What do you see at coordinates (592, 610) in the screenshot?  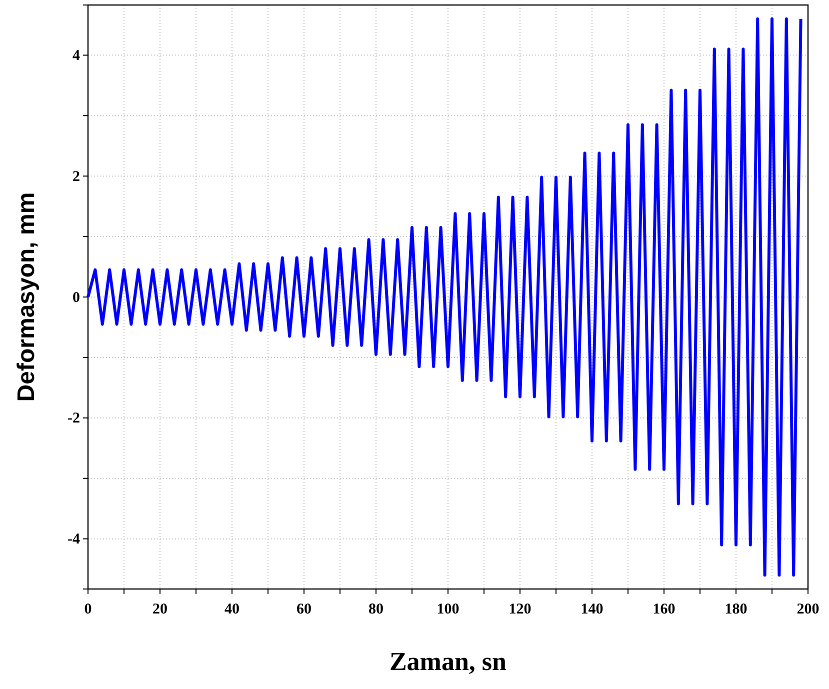 I see `x-tick-label: 140` at bounding box center [592, 610].